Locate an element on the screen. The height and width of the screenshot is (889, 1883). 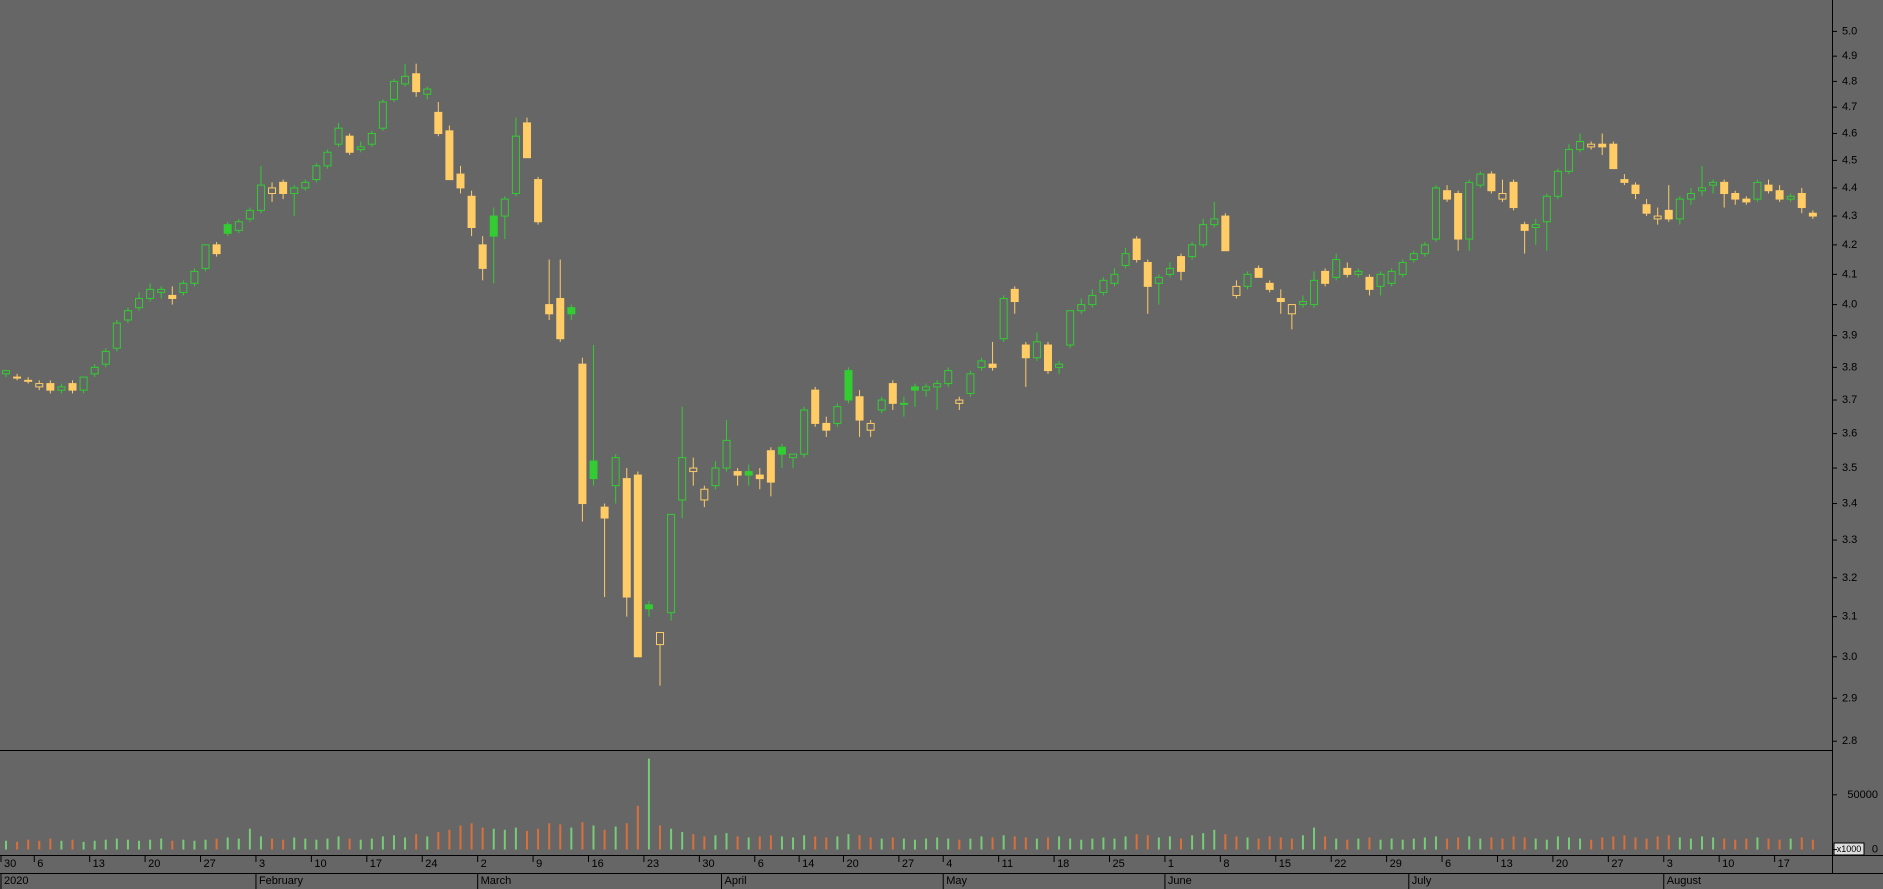
x-tick-label: 4 is located at coordinates (949, 864).